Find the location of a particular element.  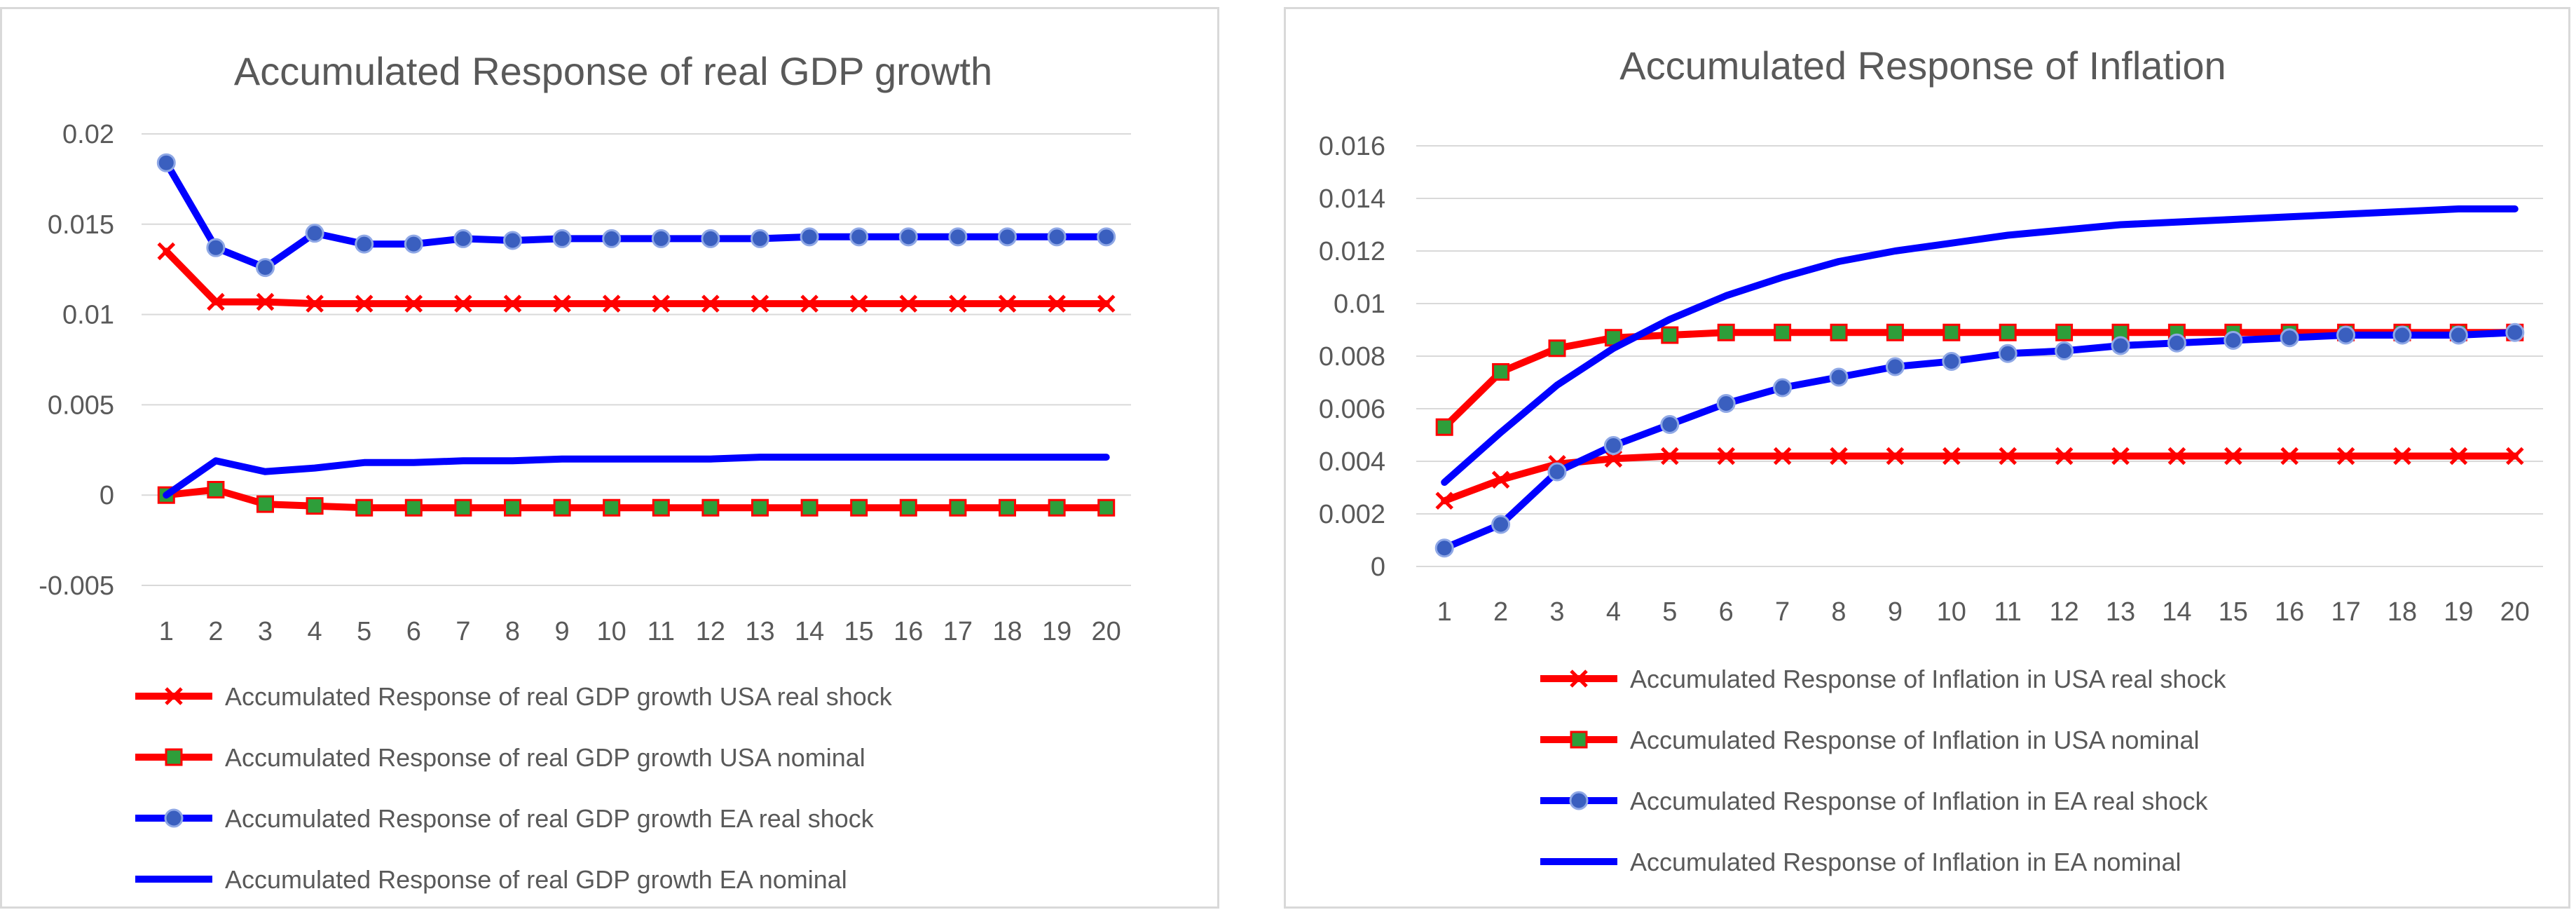

x-tick-label: 3 is located at coordinates (265, 631).